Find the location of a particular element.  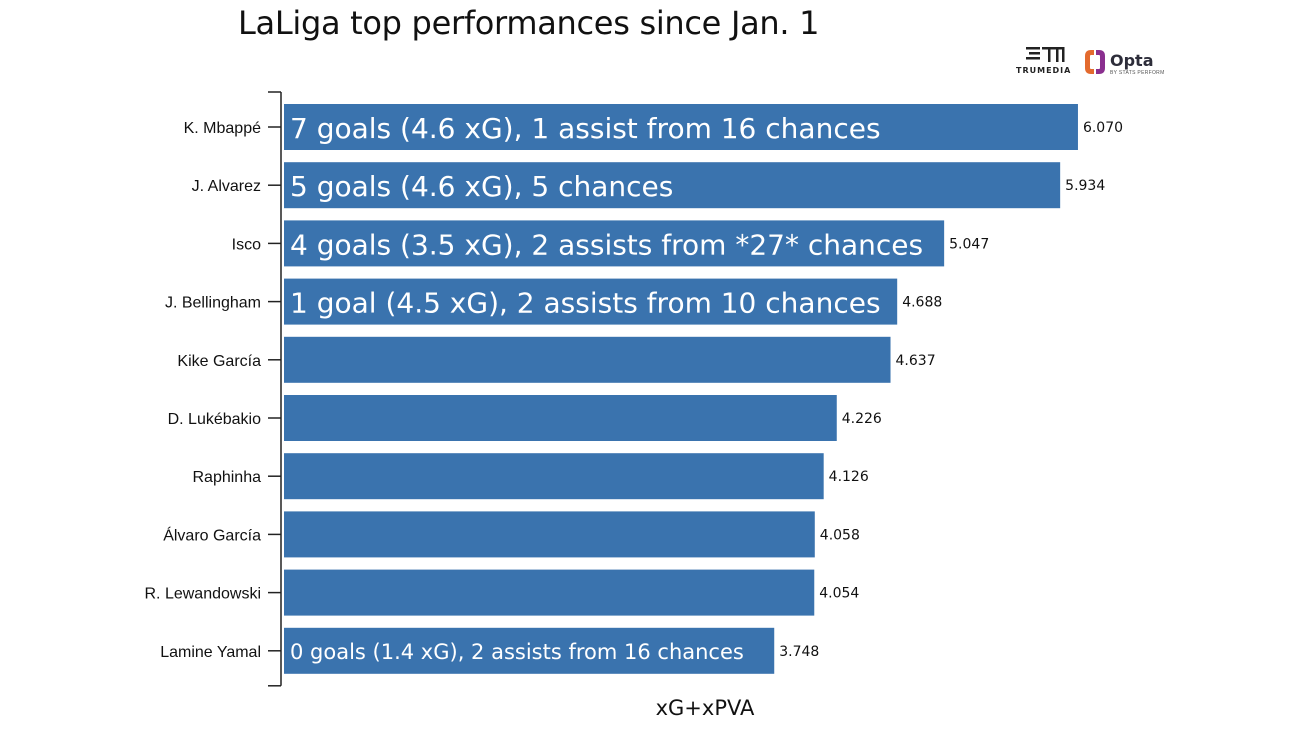

chart-title: LaLiga top performances since Jan. 1 is located at coordinates (529, 23).